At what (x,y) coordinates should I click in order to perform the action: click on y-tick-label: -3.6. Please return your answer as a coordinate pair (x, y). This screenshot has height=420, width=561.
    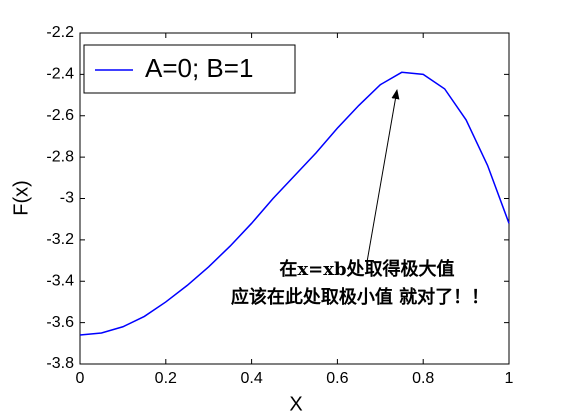
    Looking at the image, I should click on (60, 322).